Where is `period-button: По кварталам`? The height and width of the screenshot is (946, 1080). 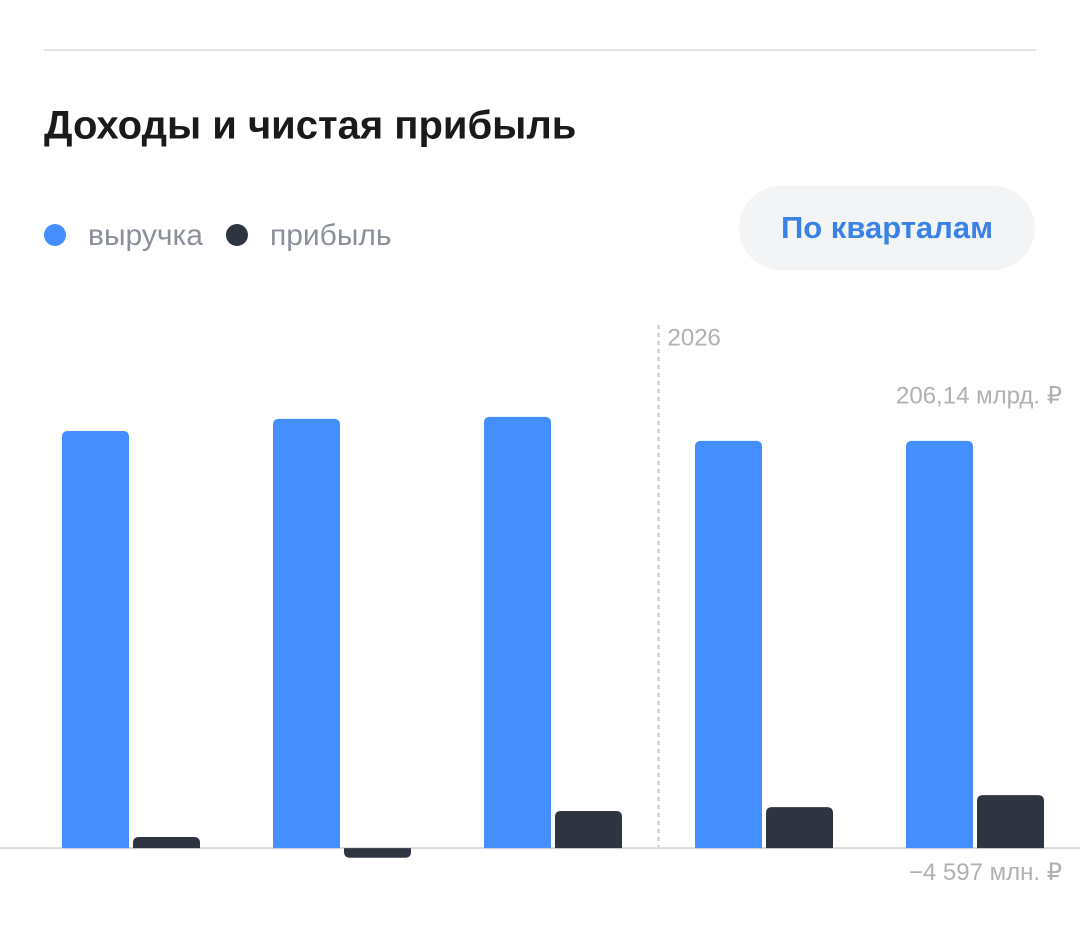
period-button: По кварталам is located at coordinates (887, 228).